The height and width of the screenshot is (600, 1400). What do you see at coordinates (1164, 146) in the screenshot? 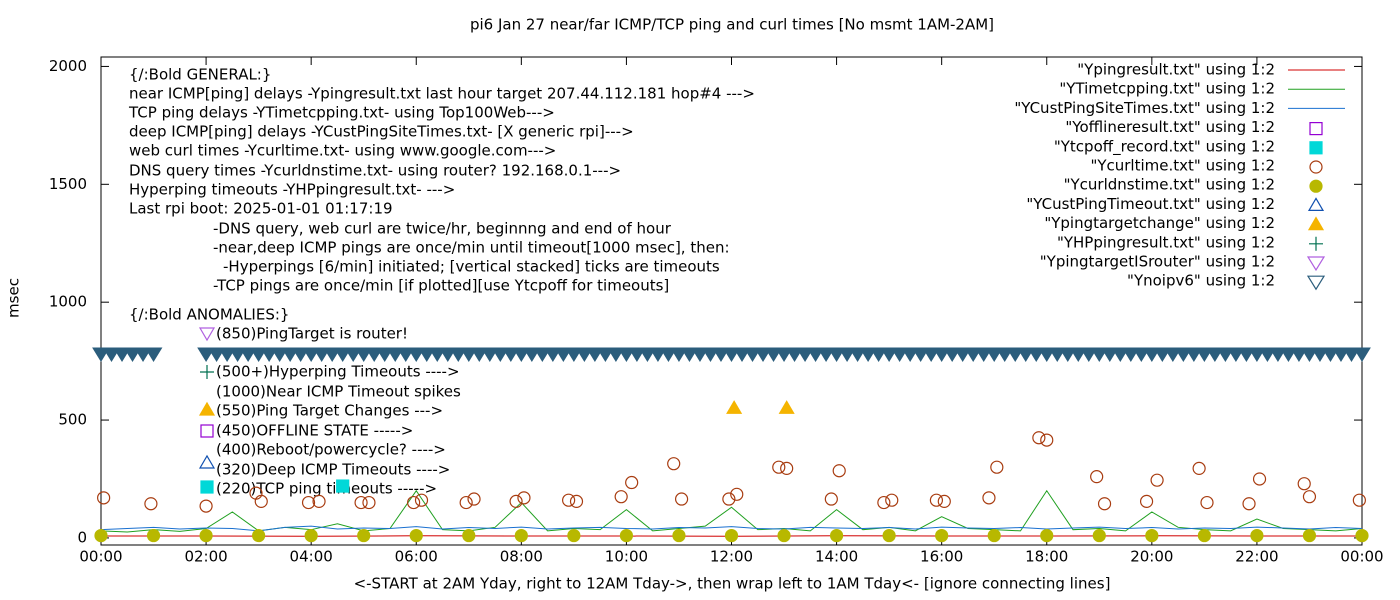
I see `legend-label: "Ytcpoff_record.txt" using 1:2` at bounding box center [1164, 146].